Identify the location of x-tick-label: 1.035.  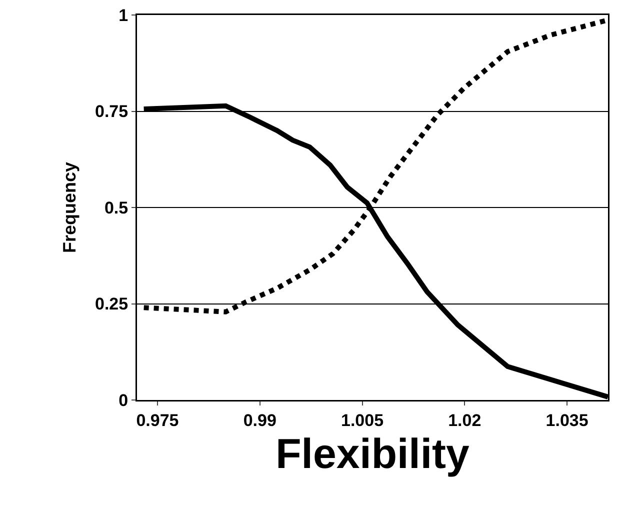
(567, 420).